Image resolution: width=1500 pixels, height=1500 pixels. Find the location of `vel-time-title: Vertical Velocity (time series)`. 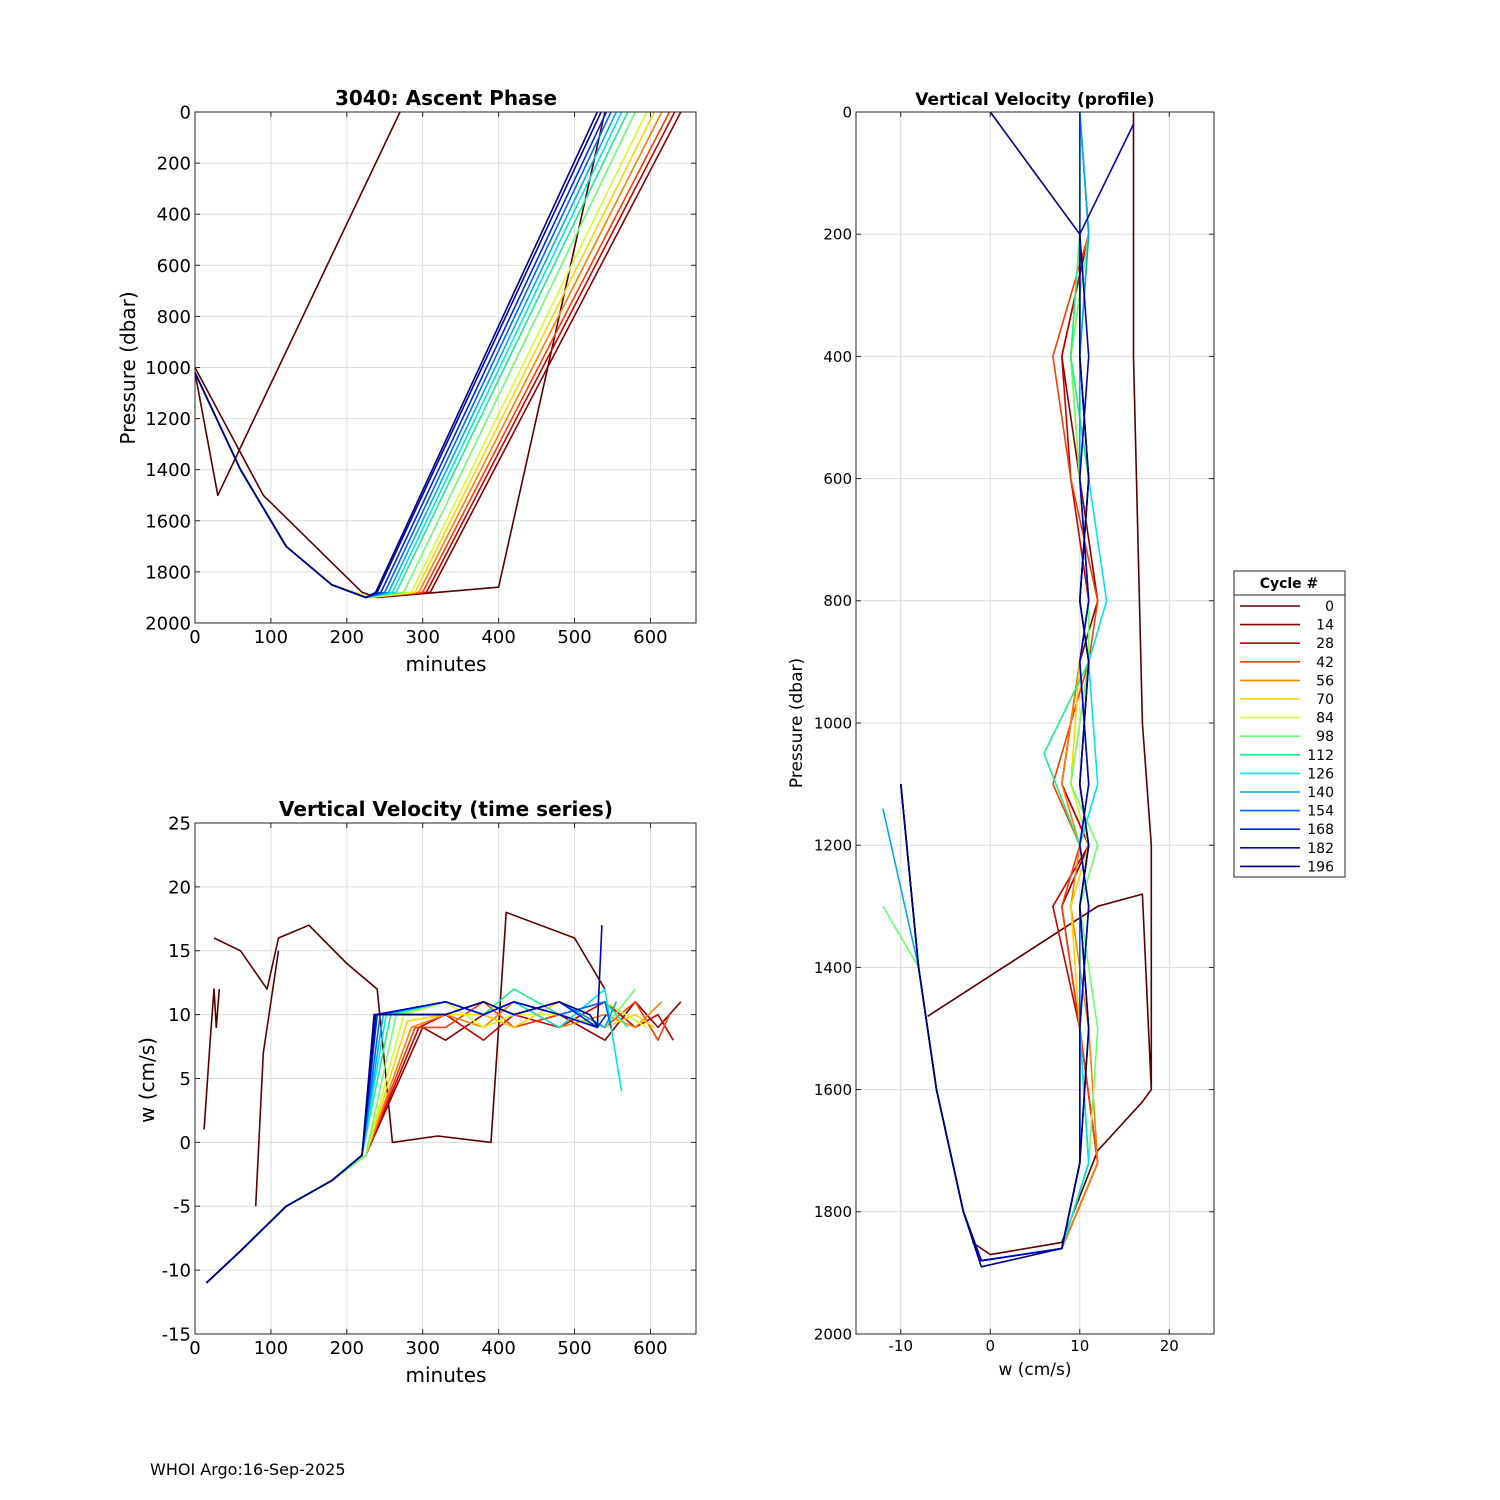

vel-time-title: Vertical Velocity (time series) is located at coordinates (446, 809).